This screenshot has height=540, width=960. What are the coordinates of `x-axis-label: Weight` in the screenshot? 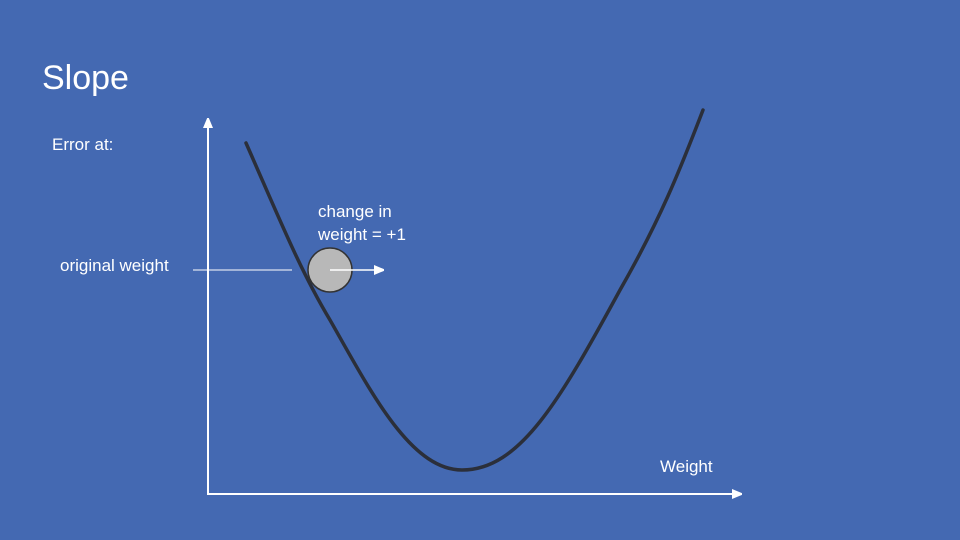 It's located at (686, 466).